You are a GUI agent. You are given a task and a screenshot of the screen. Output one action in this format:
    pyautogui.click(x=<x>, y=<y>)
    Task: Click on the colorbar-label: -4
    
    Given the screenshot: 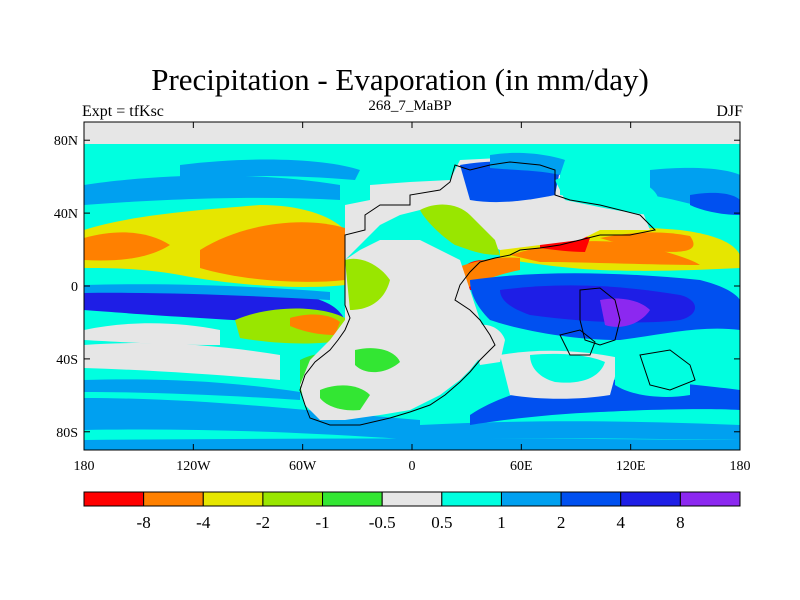 What is the action you would take?
    pyautogui.click(x=203, y=522)
    